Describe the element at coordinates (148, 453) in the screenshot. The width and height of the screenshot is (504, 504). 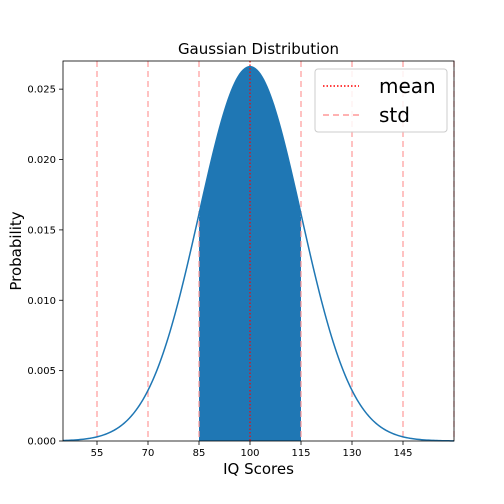
I see `x-tick-label: 70` at that location.